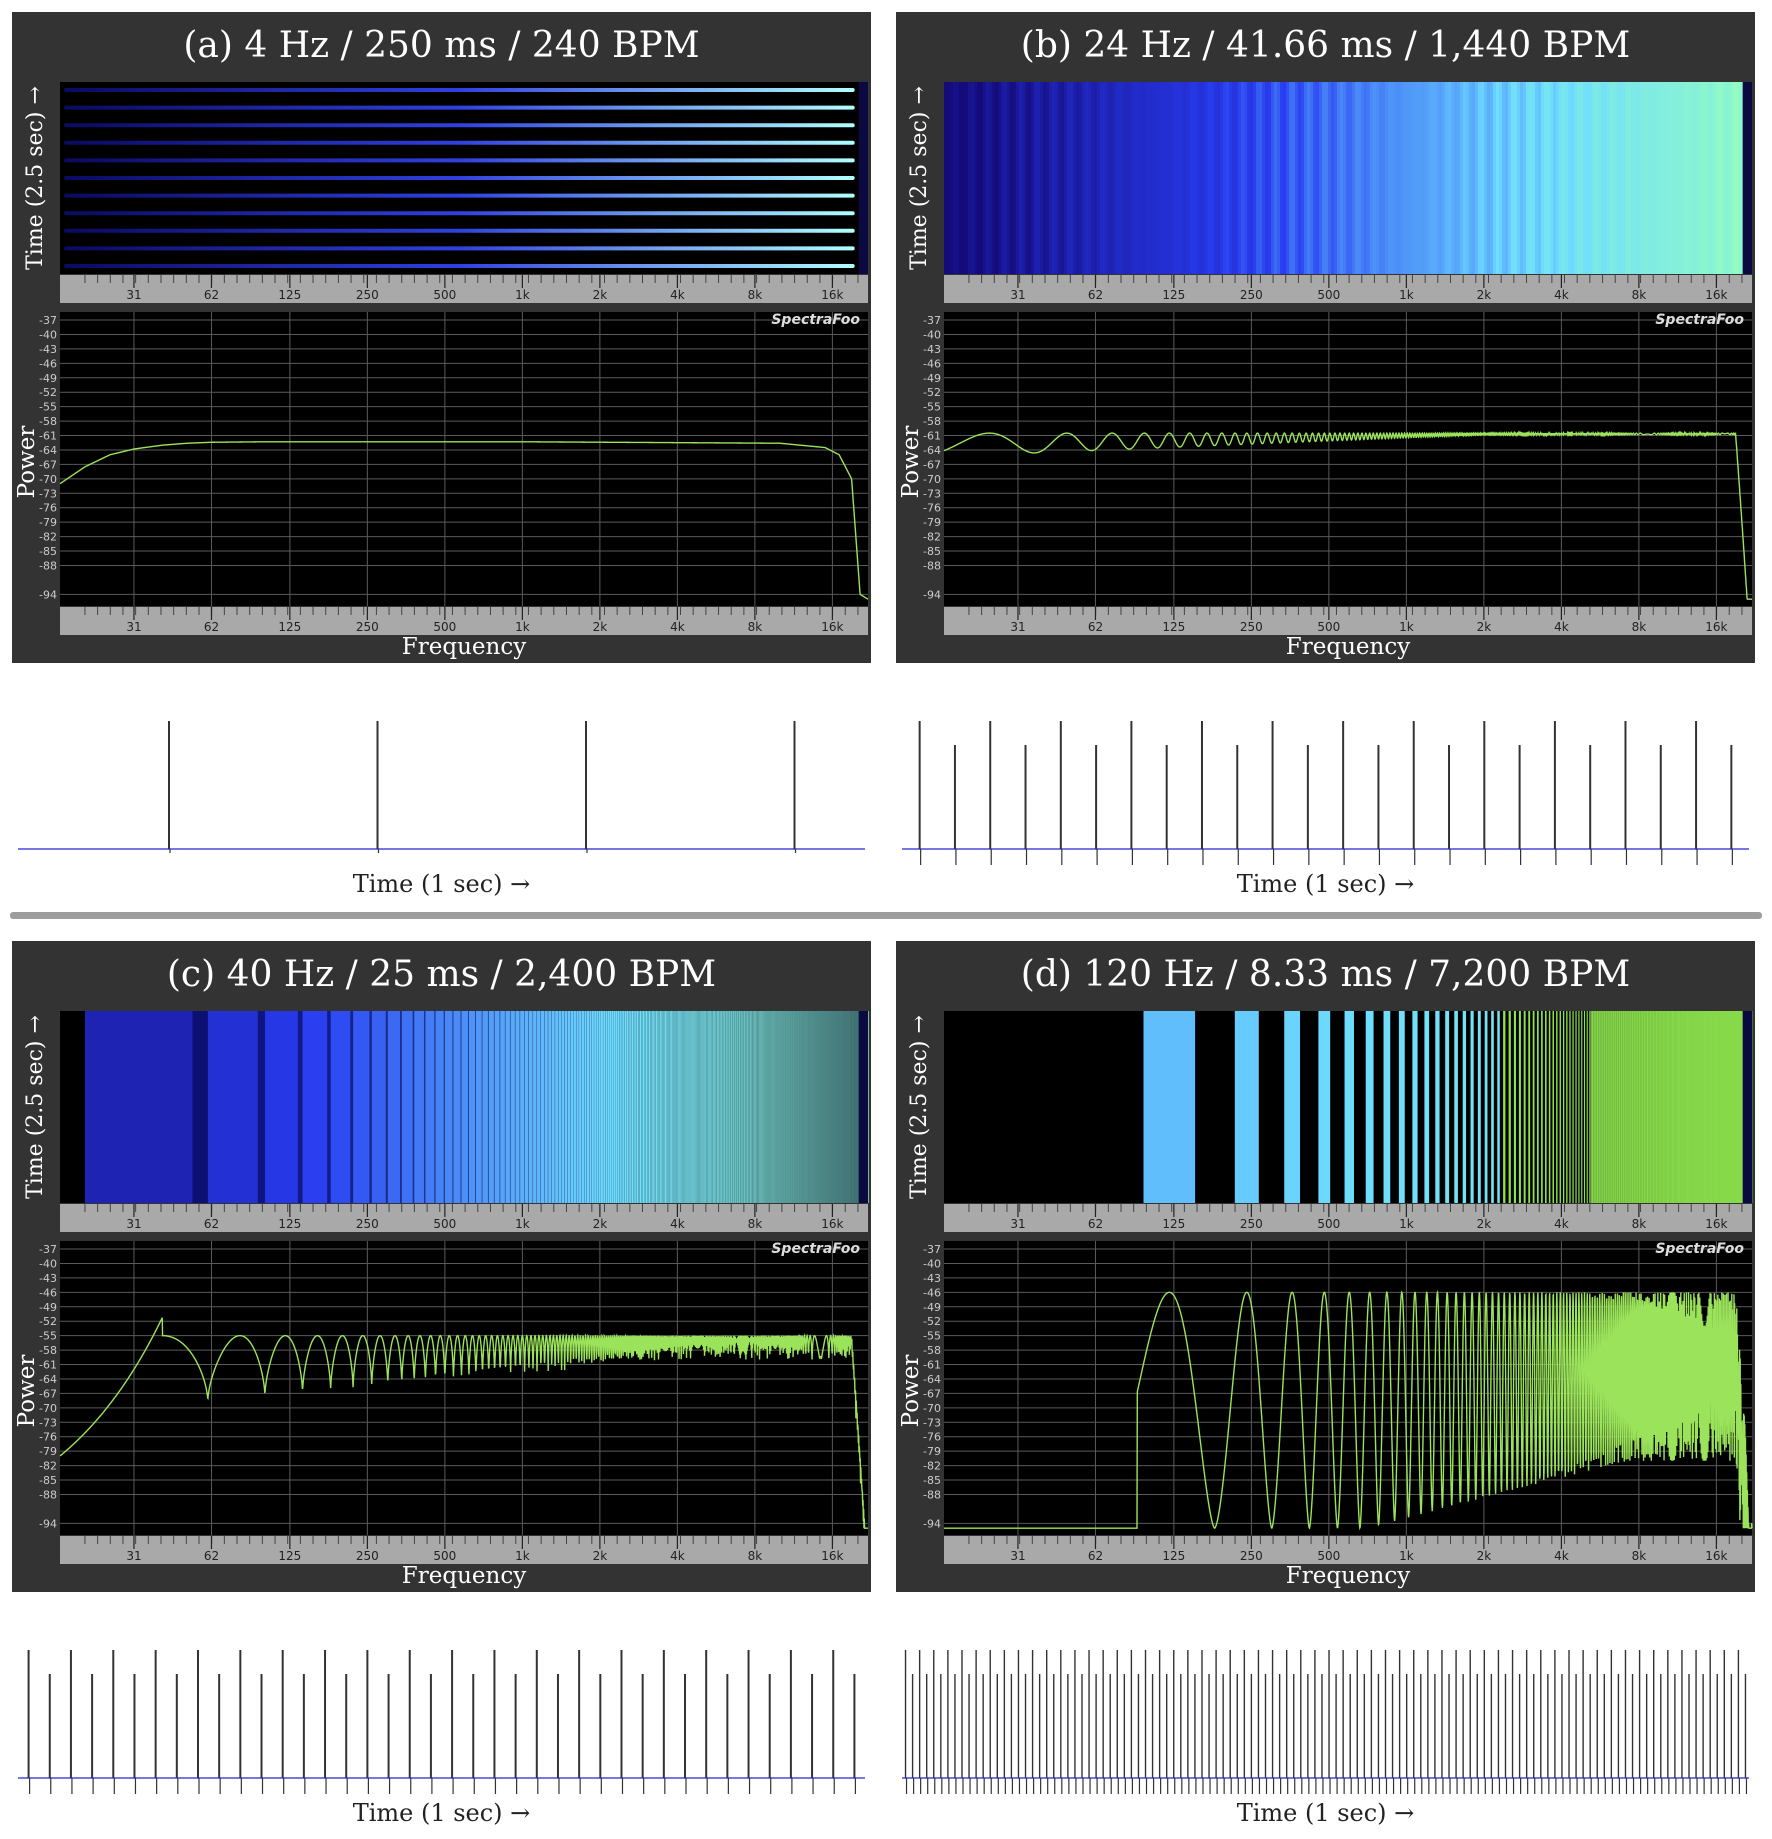  What do you see at coordinates (48, 378) in the screenshot?
I see `y-tick-label: -49` at bounding box center [48, 378].